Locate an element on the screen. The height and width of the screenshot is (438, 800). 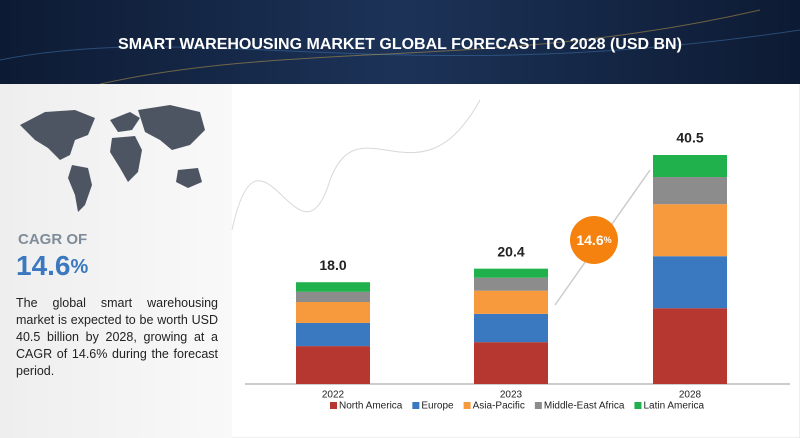
cagr-label: CAGR OF is located at coordinates (52, 239).